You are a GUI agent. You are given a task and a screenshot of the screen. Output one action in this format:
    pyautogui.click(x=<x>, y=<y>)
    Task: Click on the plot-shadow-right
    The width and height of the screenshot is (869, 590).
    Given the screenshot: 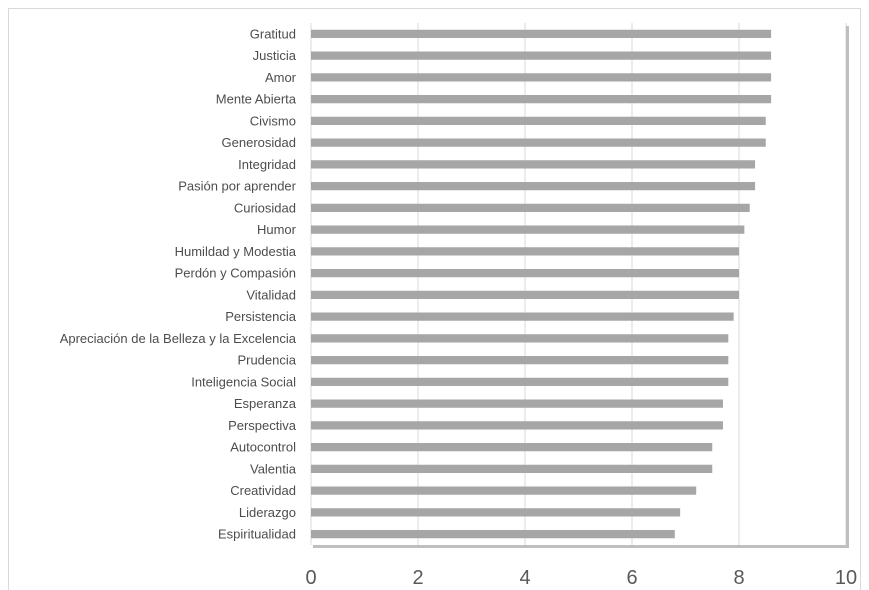 What is the action you would take?
    pyautogui.click(x=847, y=287)
    